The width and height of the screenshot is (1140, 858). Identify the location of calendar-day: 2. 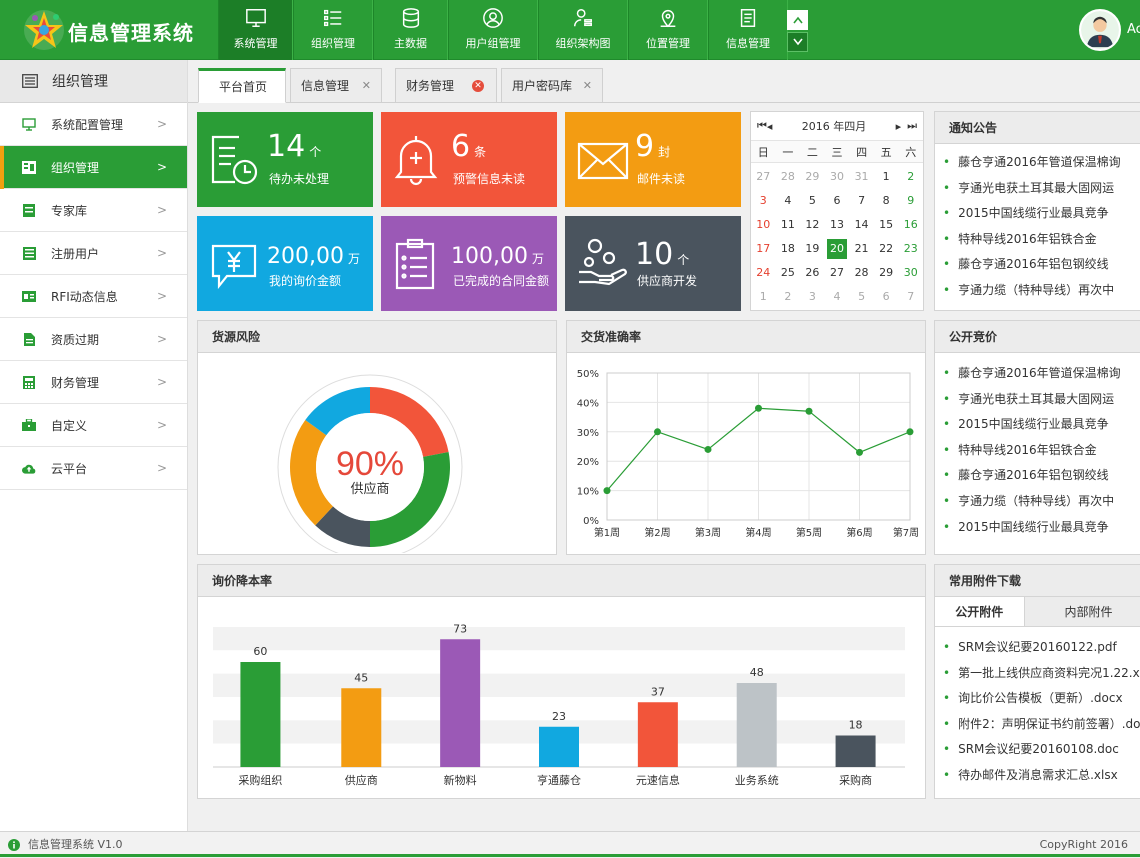
(910, 177).